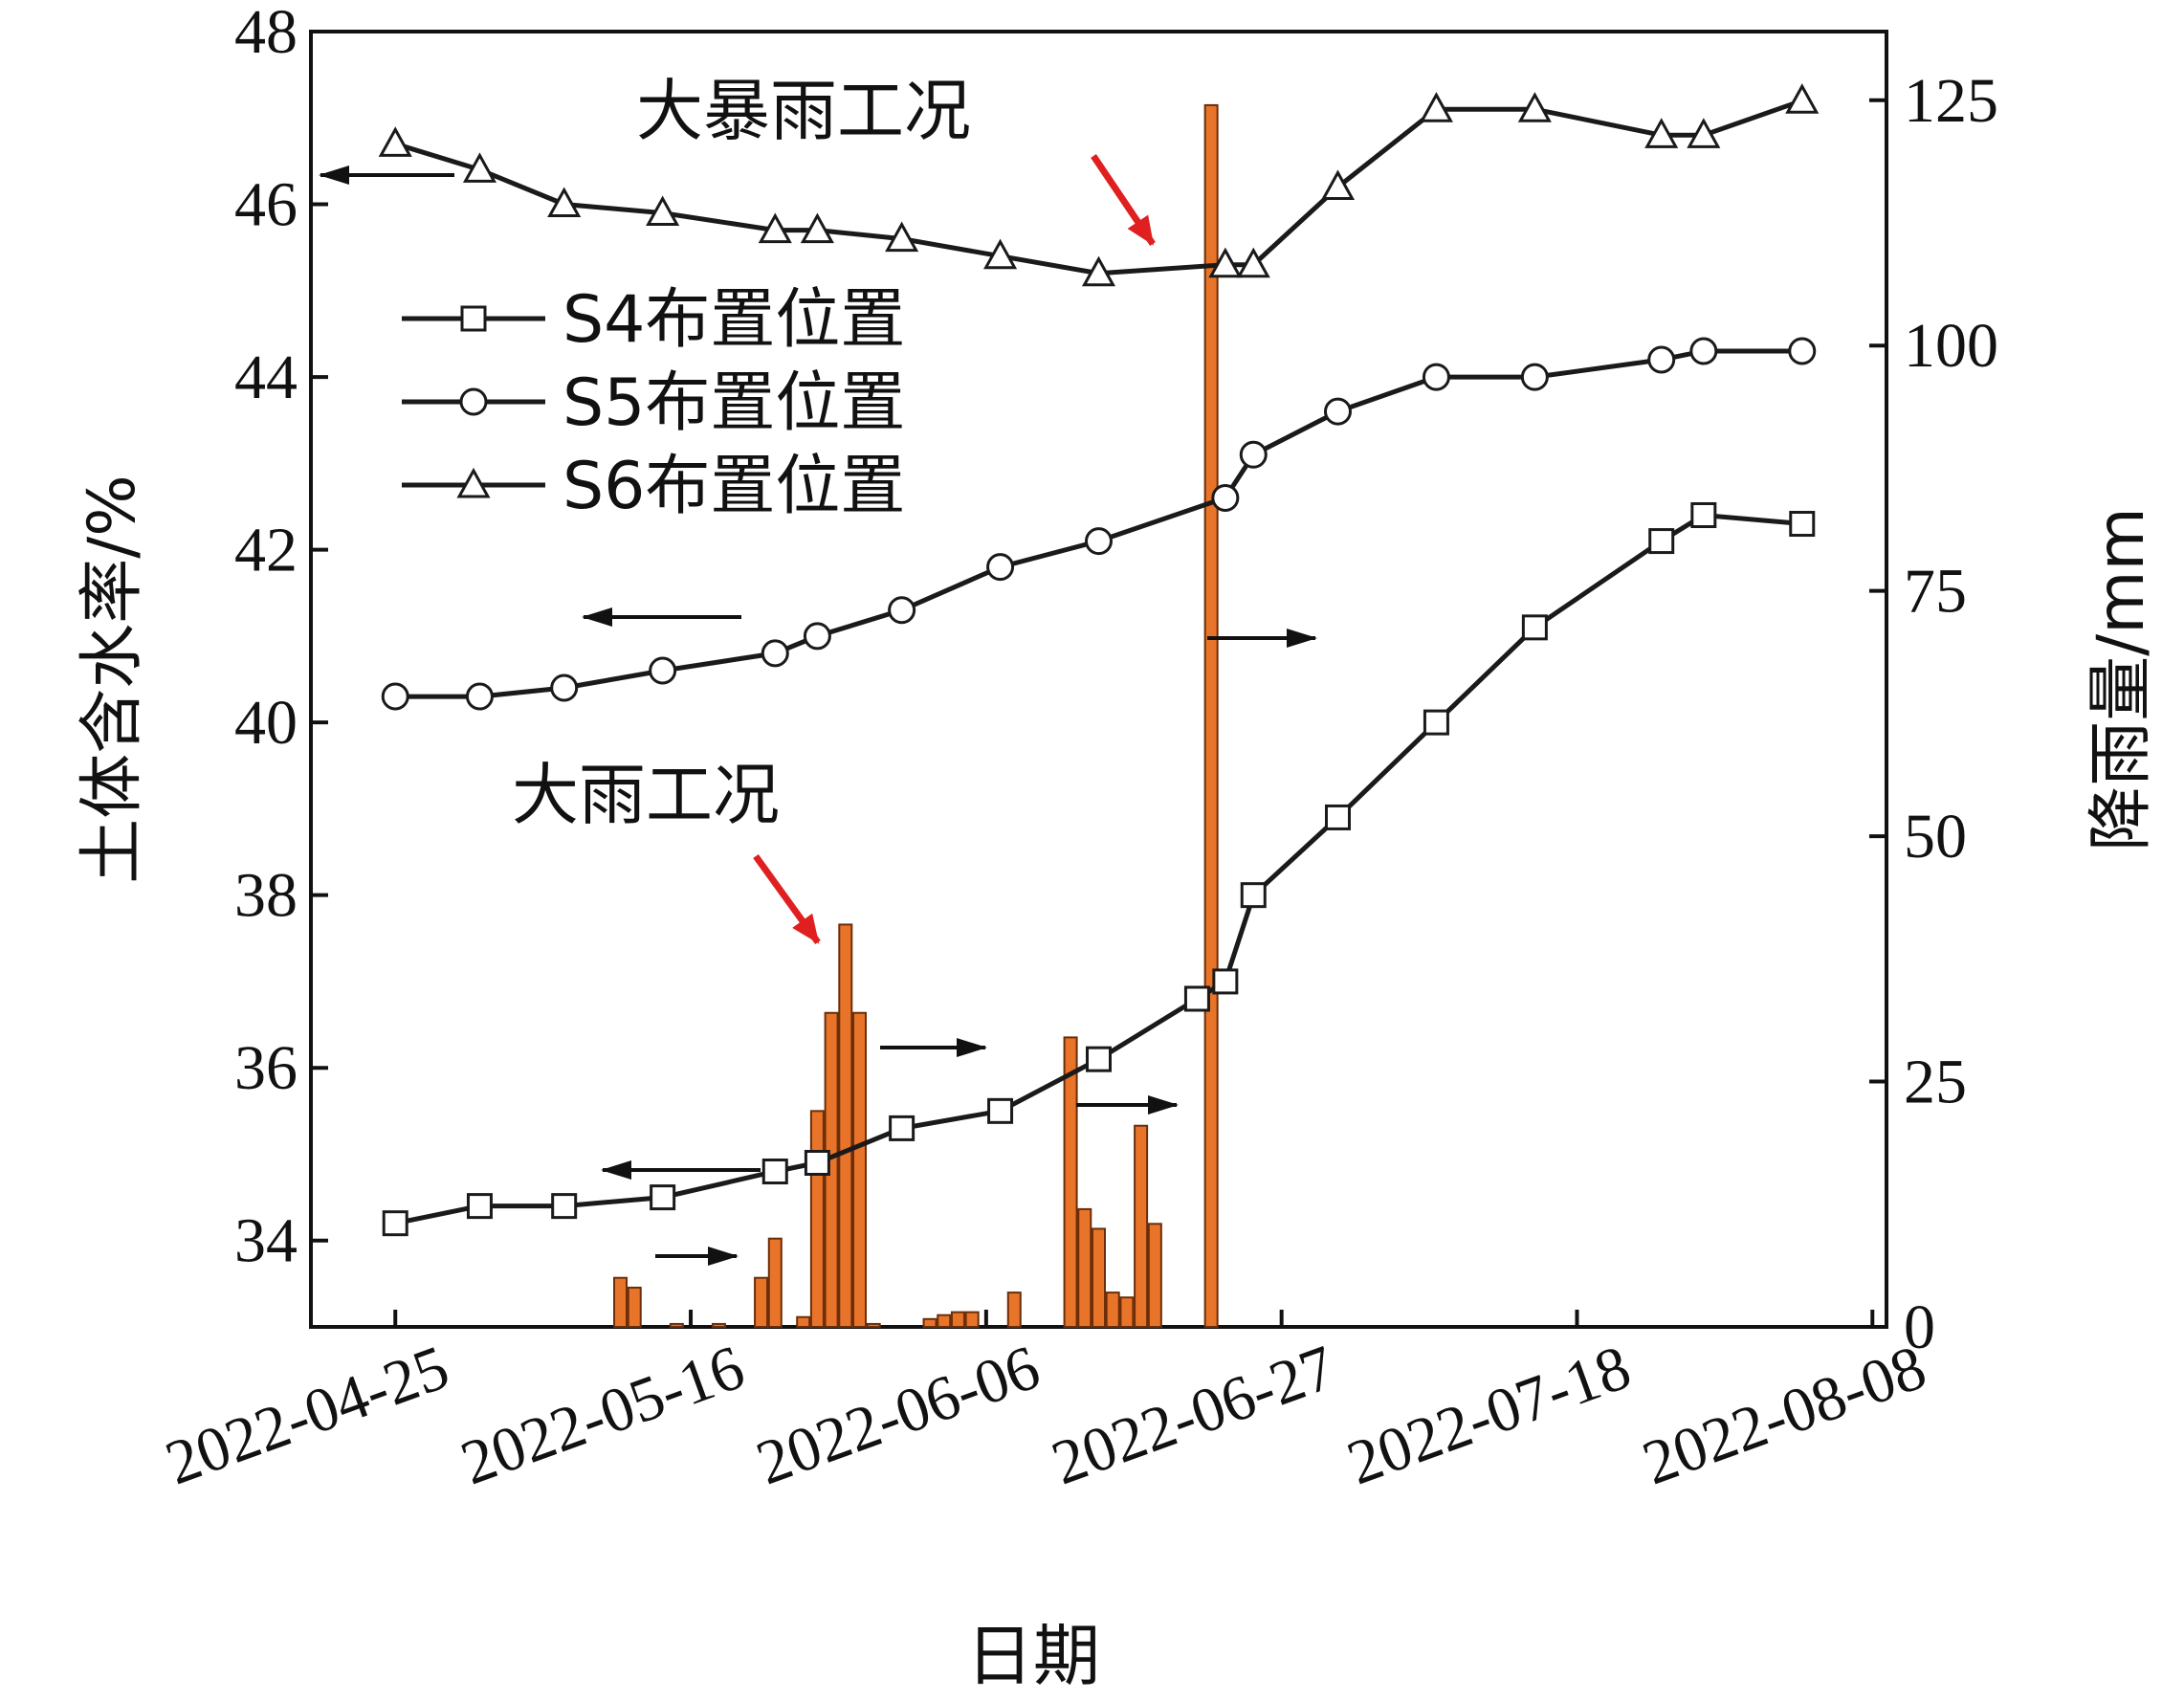 This screenshot has width=2184, height=1700. Describe the element at coordinates (734, 403) in the screenshot. I see `legend-label: S5布置位置` at that location.